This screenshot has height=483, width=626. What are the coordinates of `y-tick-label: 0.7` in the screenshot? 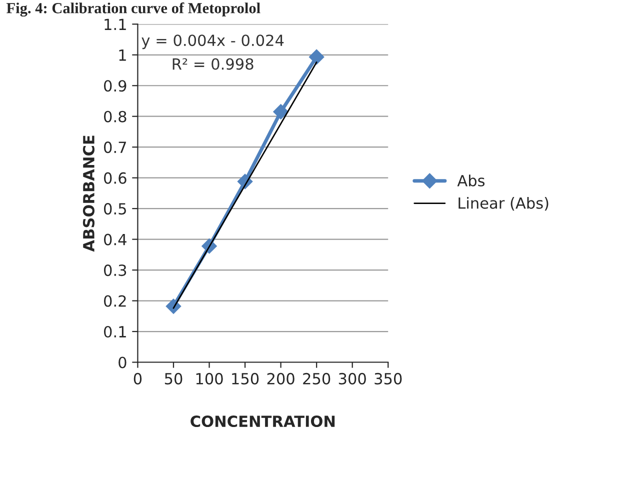 It's located at (115, 148).